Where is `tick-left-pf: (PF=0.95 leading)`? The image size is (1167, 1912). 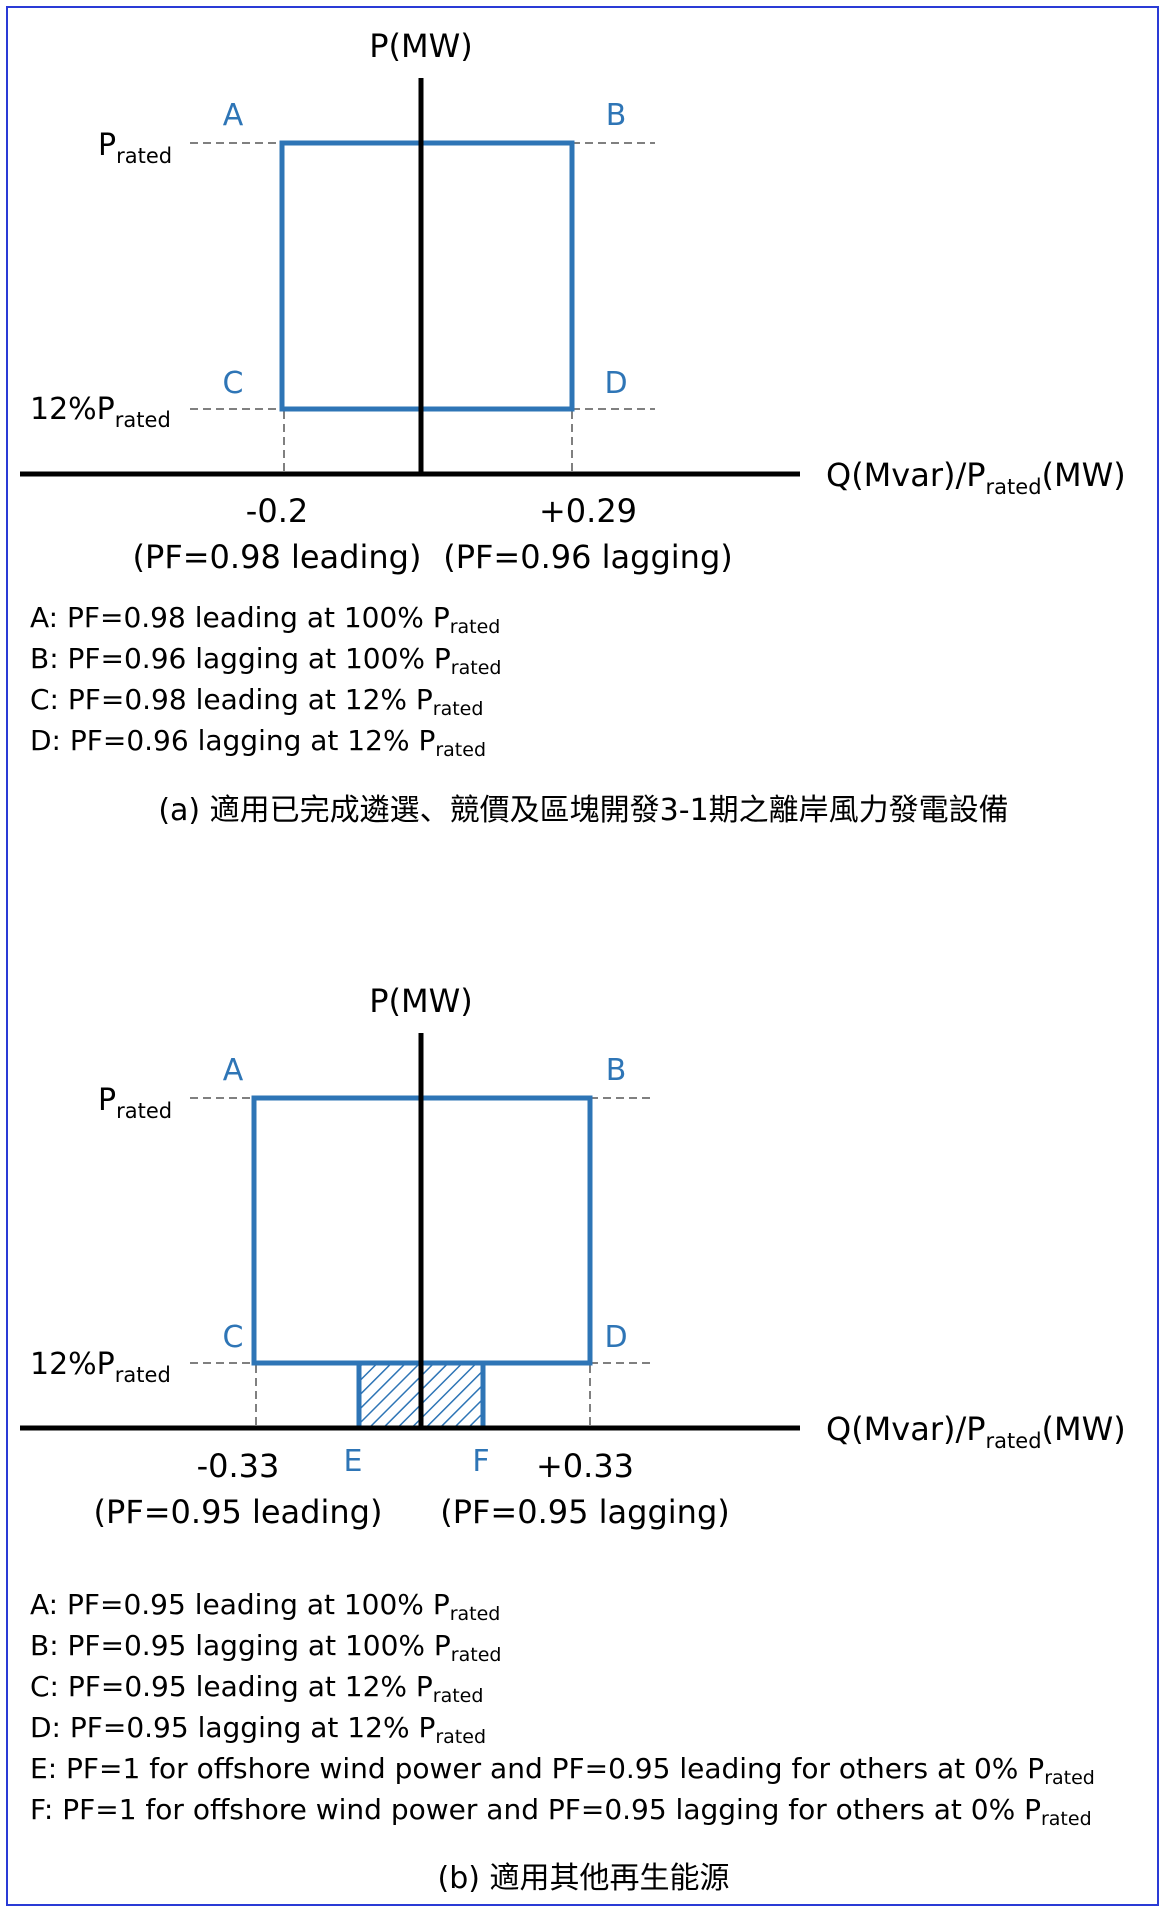
tick-left-pf: (PF=0.95 leading) is located at coordinates (238, 1512).